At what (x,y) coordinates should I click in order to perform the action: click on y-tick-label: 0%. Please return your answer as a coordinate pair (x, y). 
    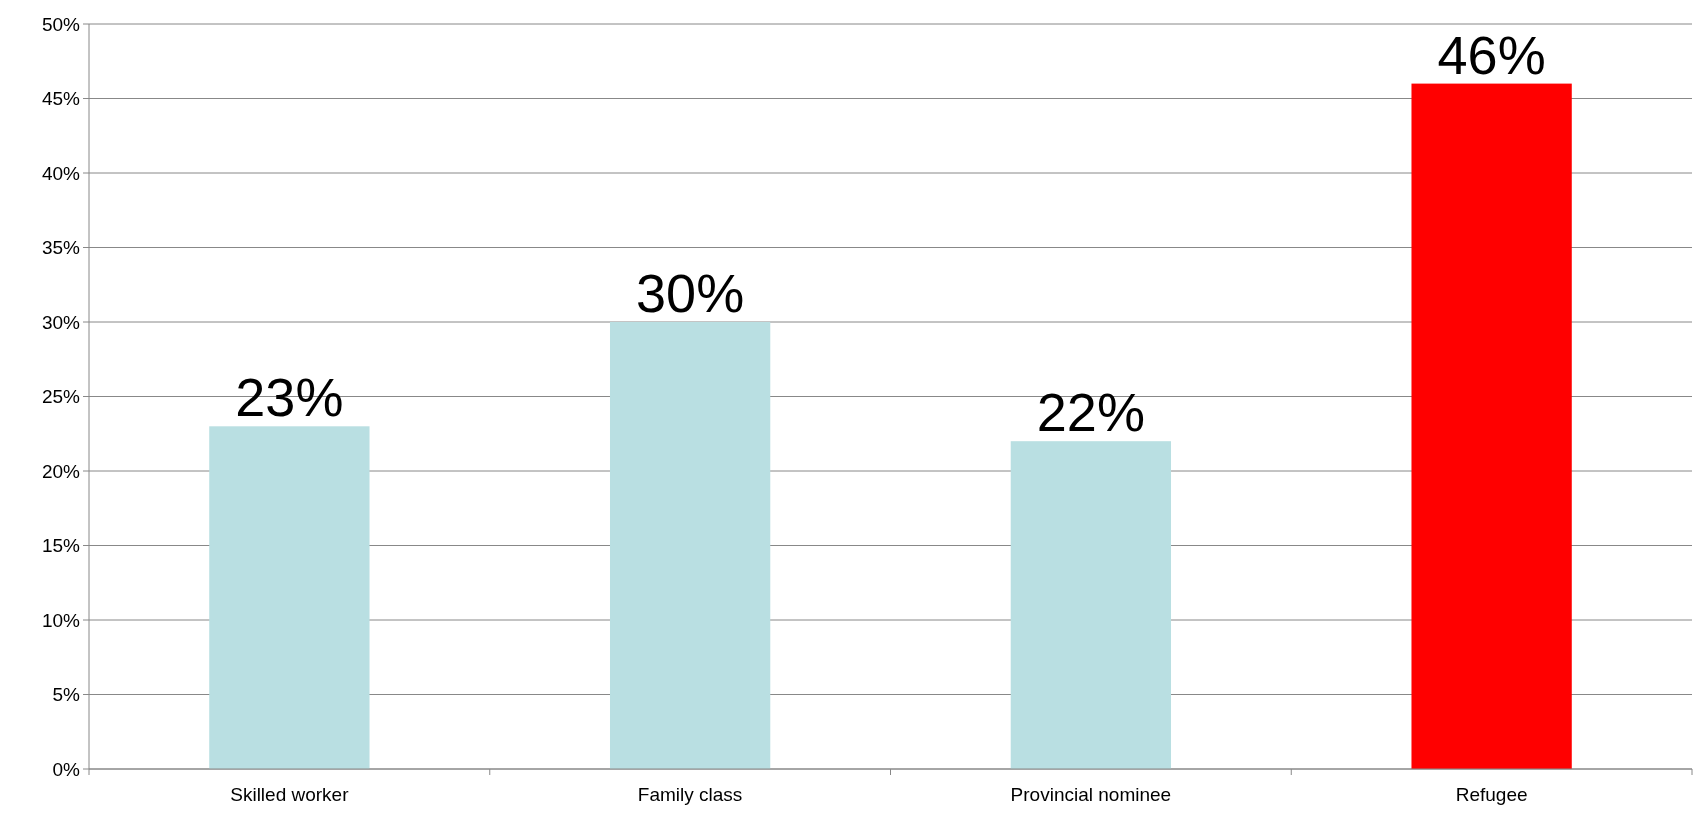
    Looking at the image, I should click on (66, 769).